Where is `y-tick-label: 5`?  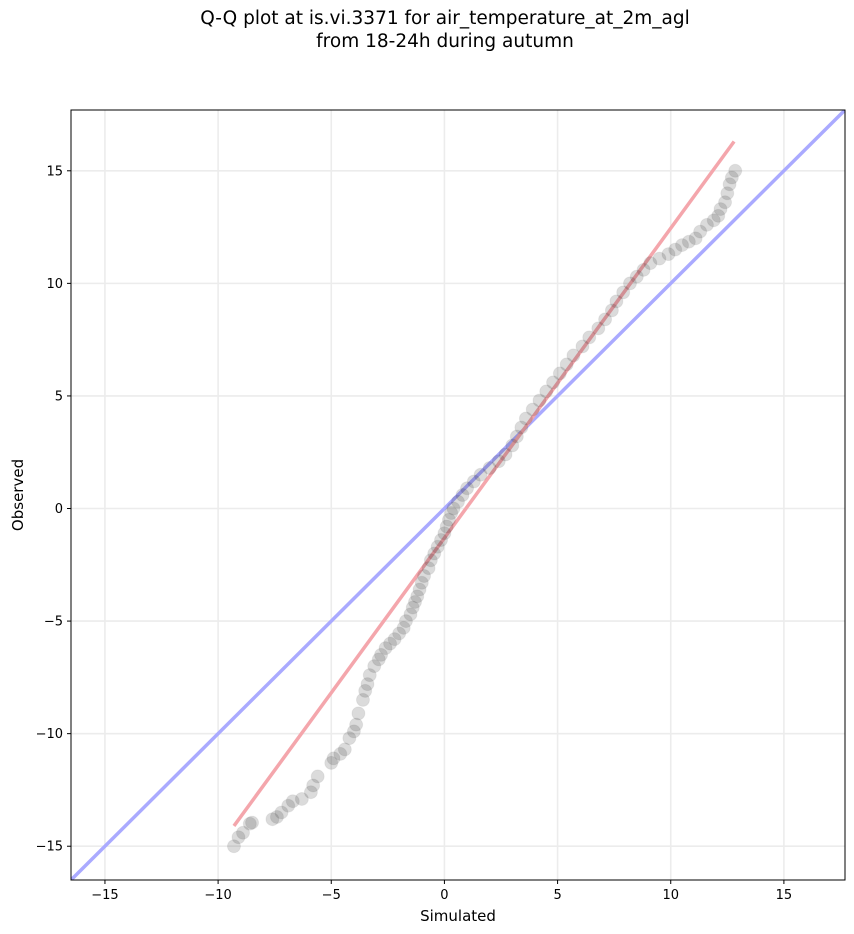 y-tick-label: 5 is located at coordinates (59, 396).